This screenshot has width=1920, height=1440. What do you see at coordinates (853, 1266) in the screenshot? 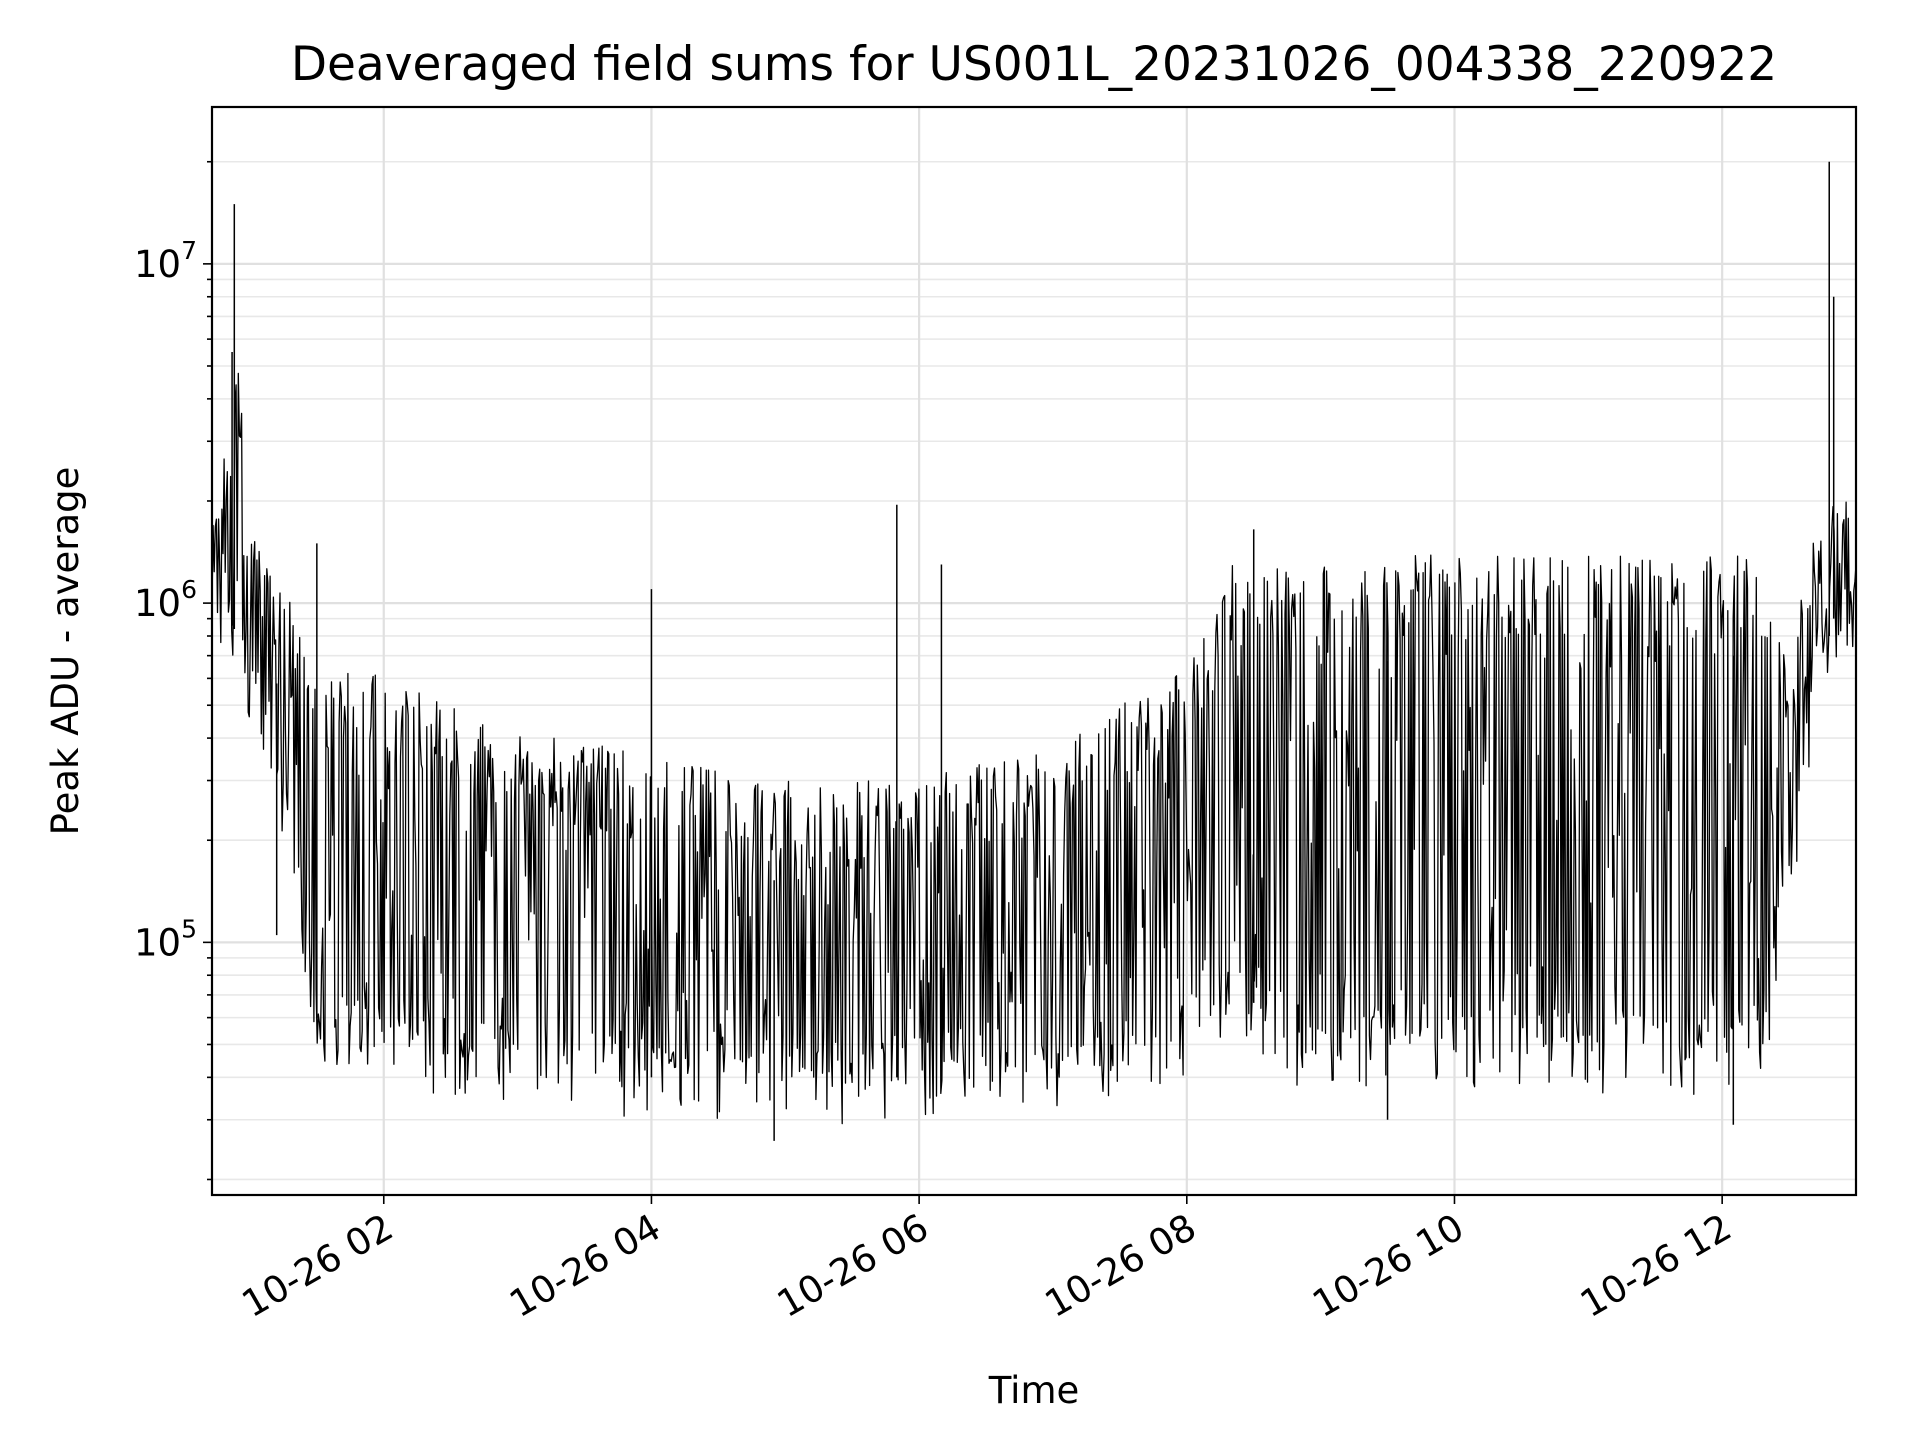
I see `x-tick-label: 10-26 06` at bounding box center [853, 1266].